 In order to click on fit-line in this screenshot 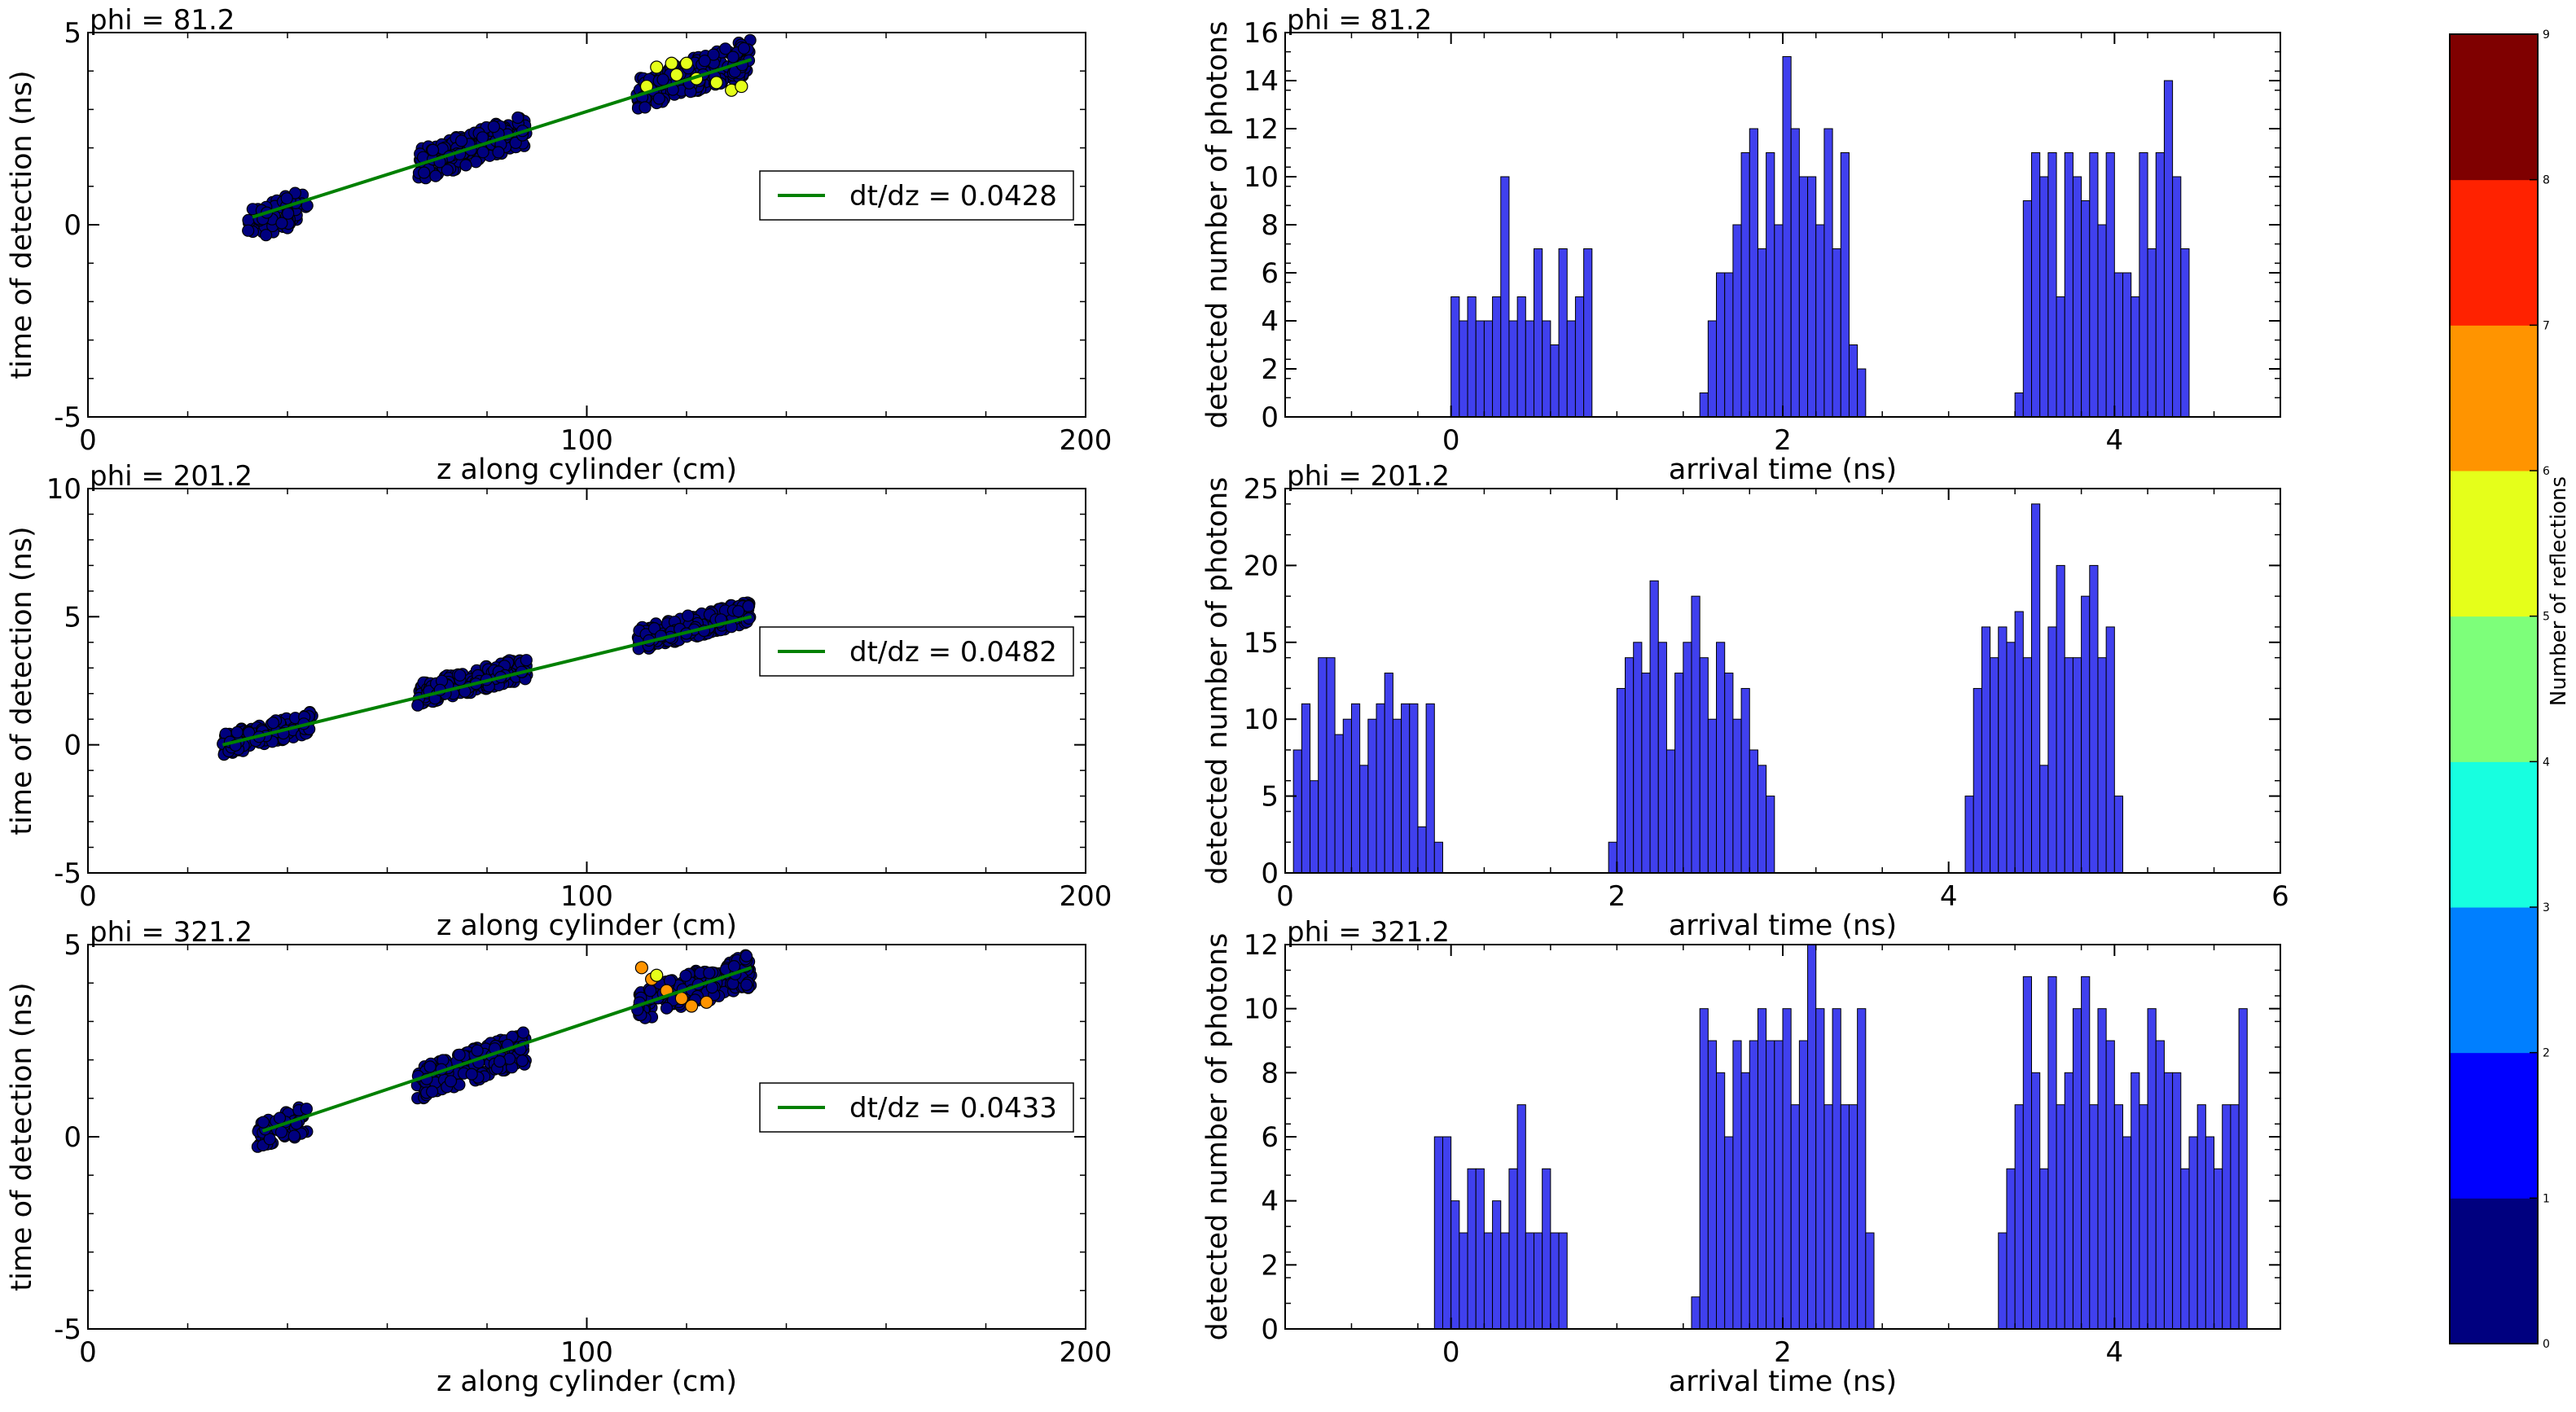, I will do `click(502, 138)`.